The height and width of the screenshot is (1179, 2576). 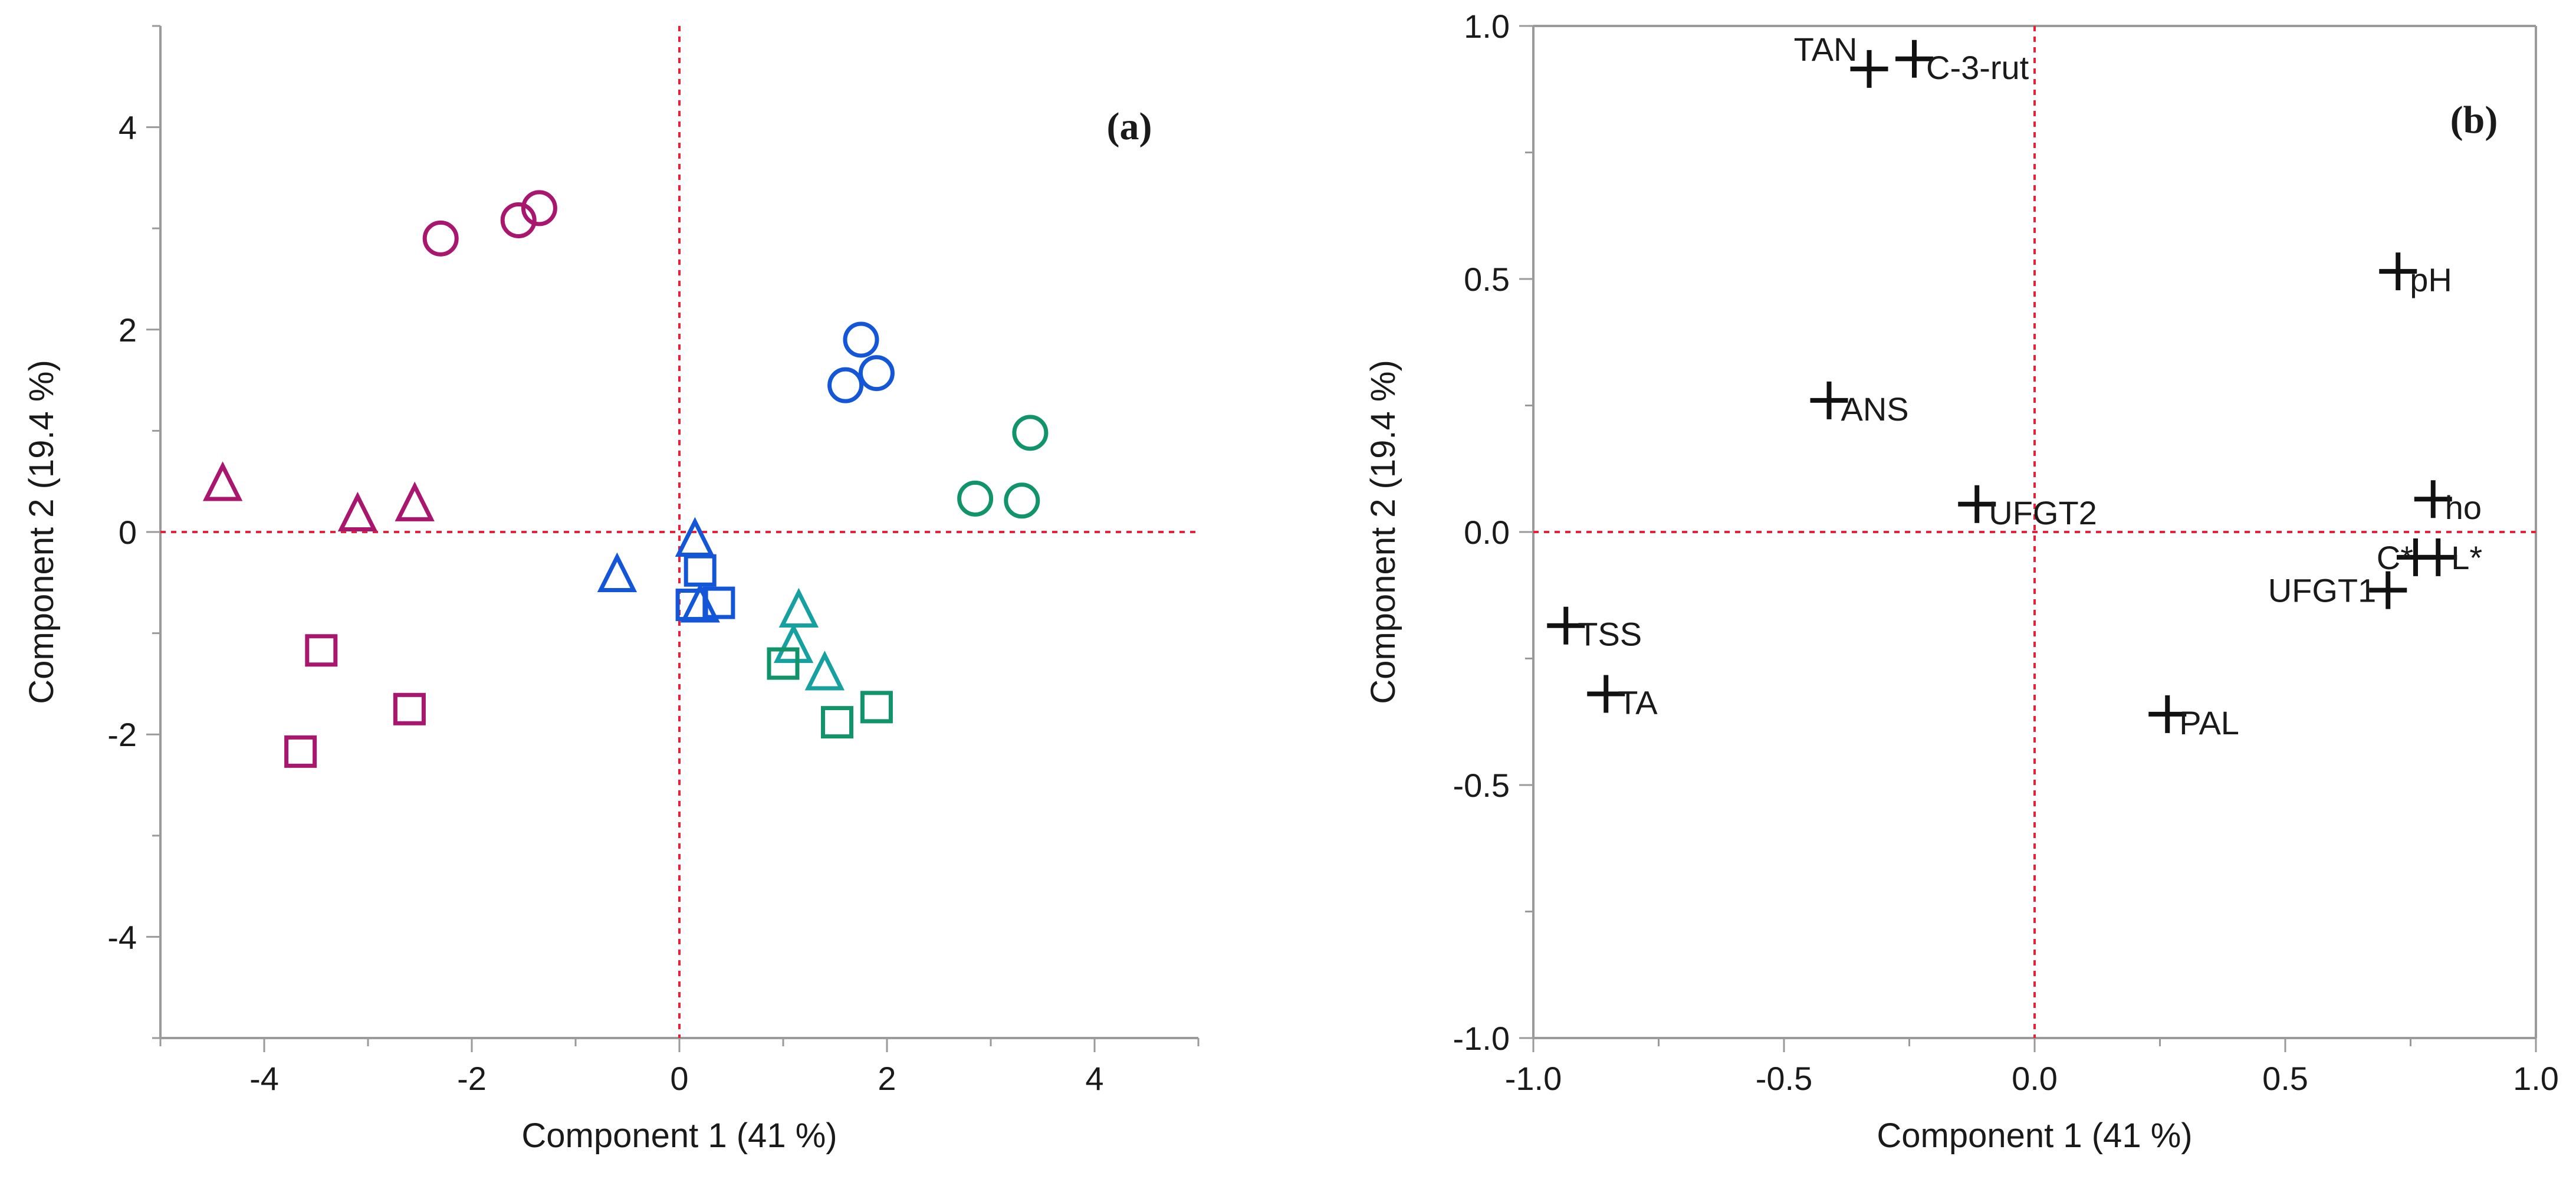 I want to click on loading-point-ta: TA, so click(x=1622, y=698).